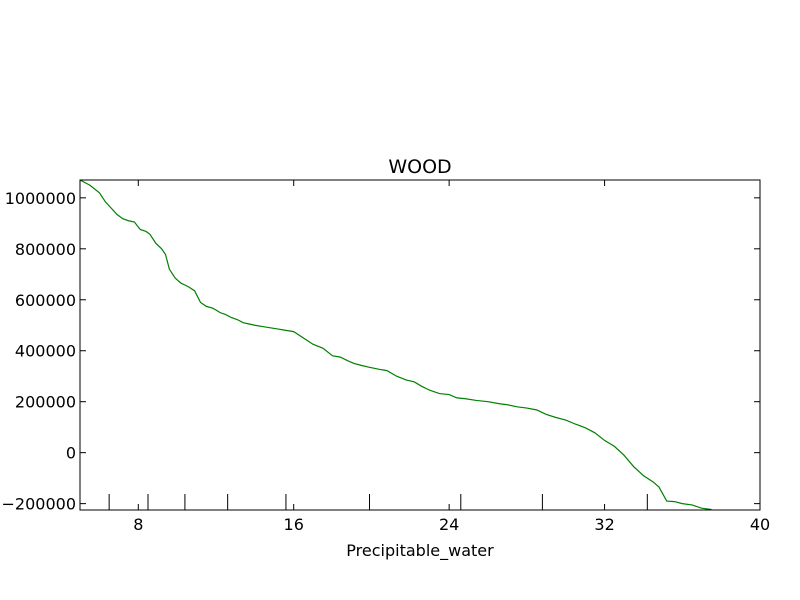 This screenshot has height=600, width=800. What do you see at coordinates (604, 524) in the screenshot?
I see `x-tick-label: 32` at bounding box center [604, 524].